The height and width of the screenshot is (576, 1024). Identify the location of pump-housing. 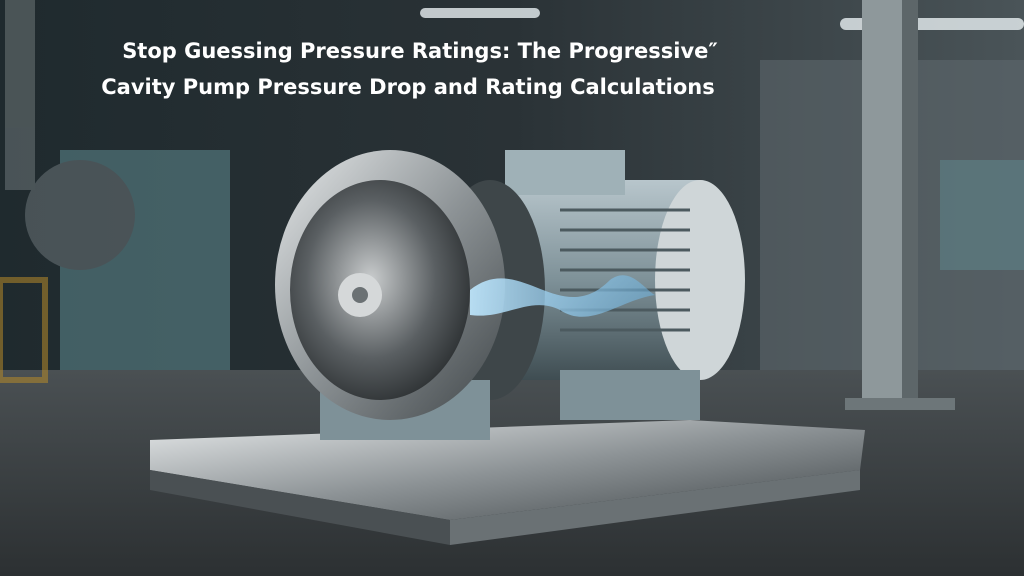
(410, 295).